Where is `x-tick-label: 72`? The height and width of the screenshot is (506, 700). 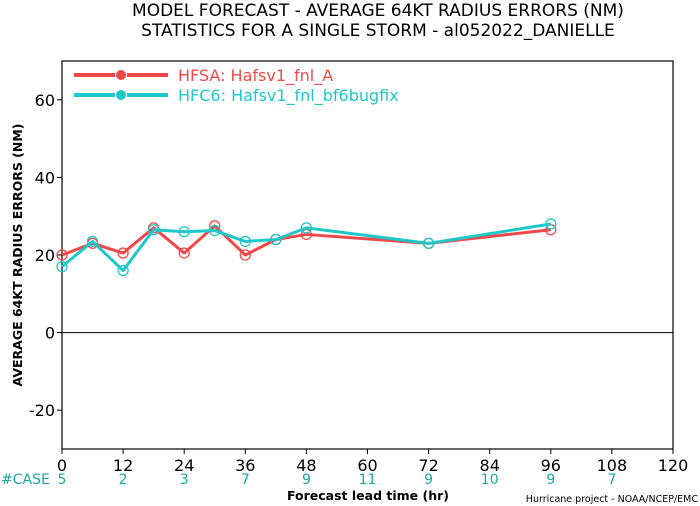 x-tick-label: 72 is located at coordinates (428, 465).